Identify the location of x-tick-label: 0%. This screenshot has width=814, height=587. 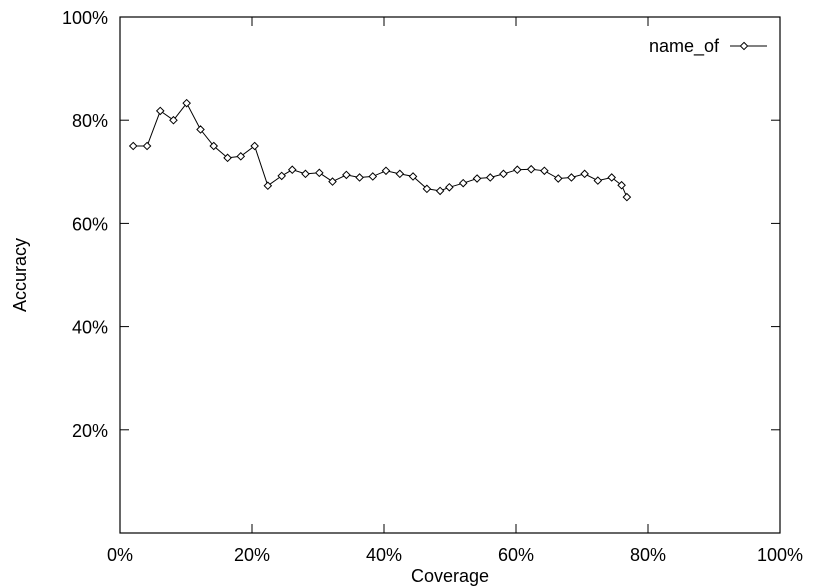
(120, 555).